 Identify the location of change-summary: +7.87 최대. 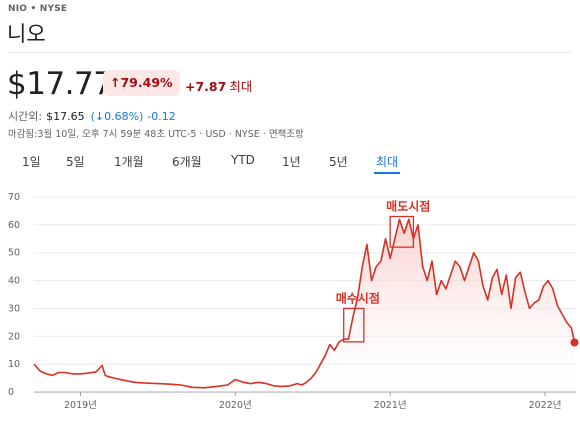
(218, 85).